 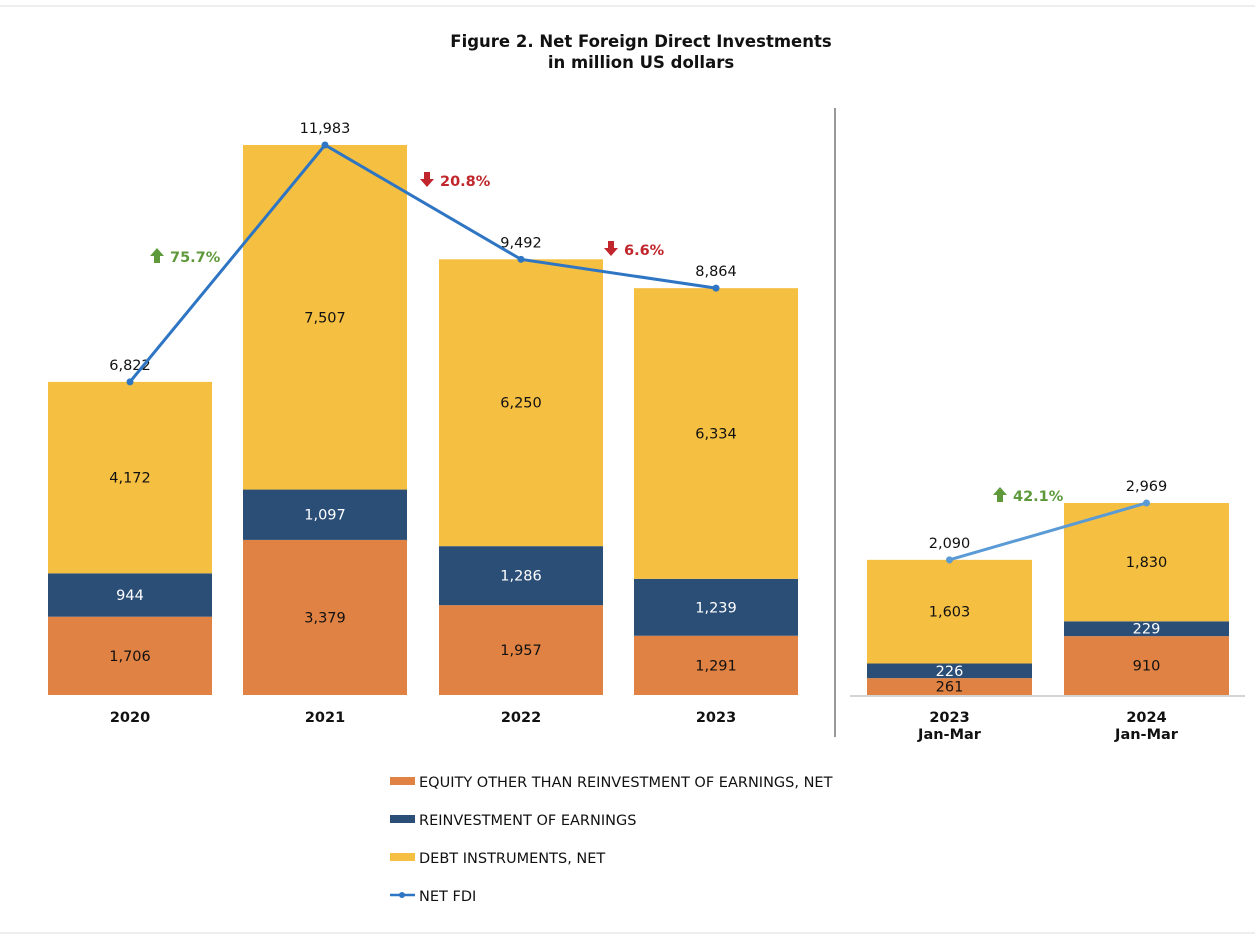 What do you see at coordinates (527, 821) in the screenshot?
I see `legend-label: REINVESTMENT OF EARNINGS` at bounding box center [527, 821].